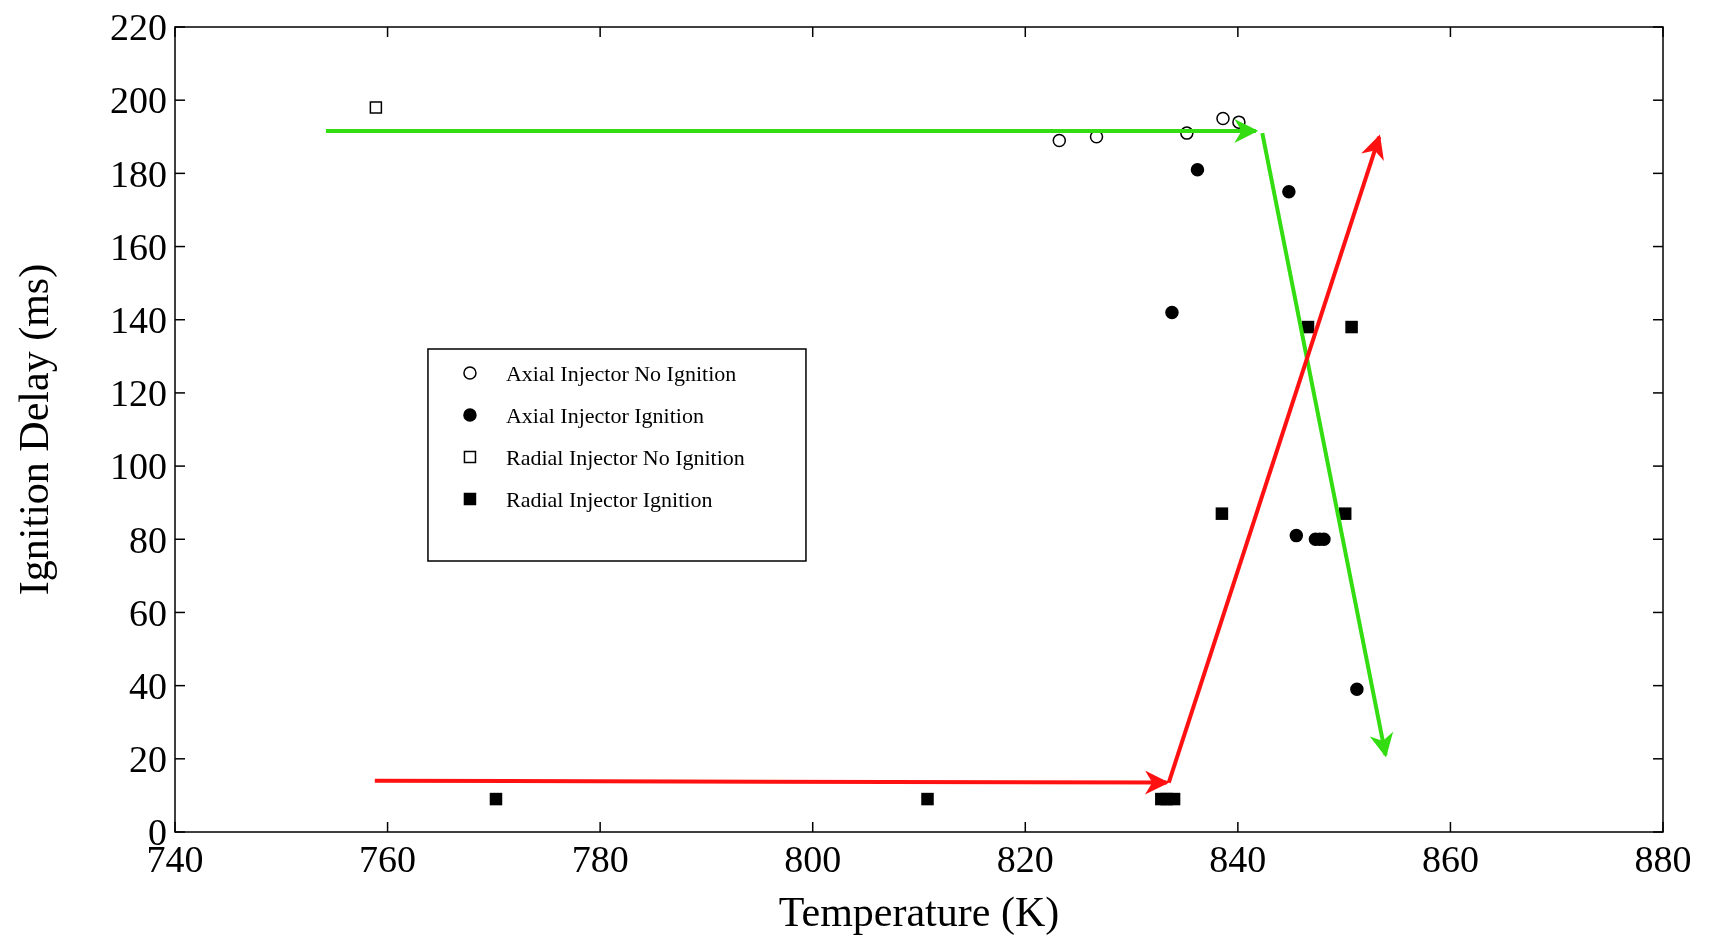  I want to click on legend-label: Axial Injector Ignition, so click(604, 415).